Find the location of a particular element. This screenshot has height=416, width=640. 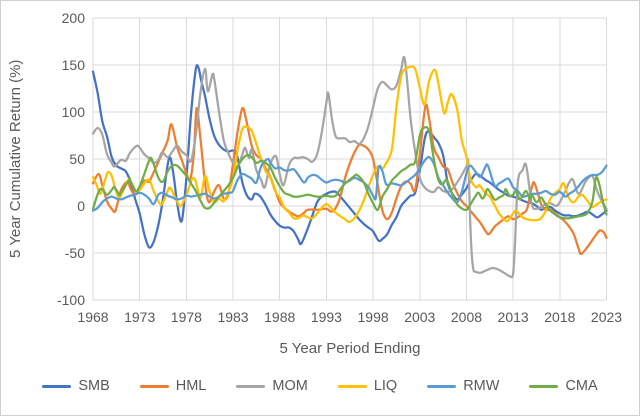

y-axis-title: 5 Year Cumulative Return (%) is located at coordinates (15, 159).